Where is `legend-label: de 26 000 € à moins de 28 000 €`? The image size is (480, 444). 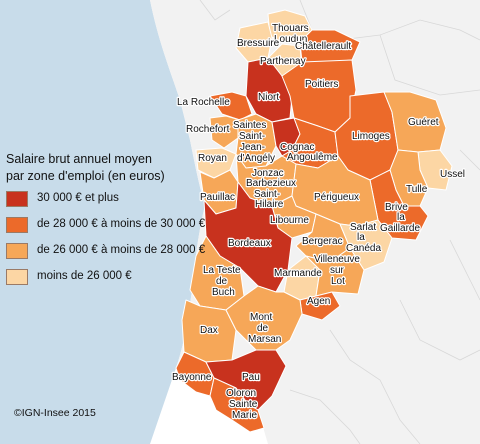
legend-label: de 26 000 € à moins de 28 000 € is located at coordinates (121, 250).